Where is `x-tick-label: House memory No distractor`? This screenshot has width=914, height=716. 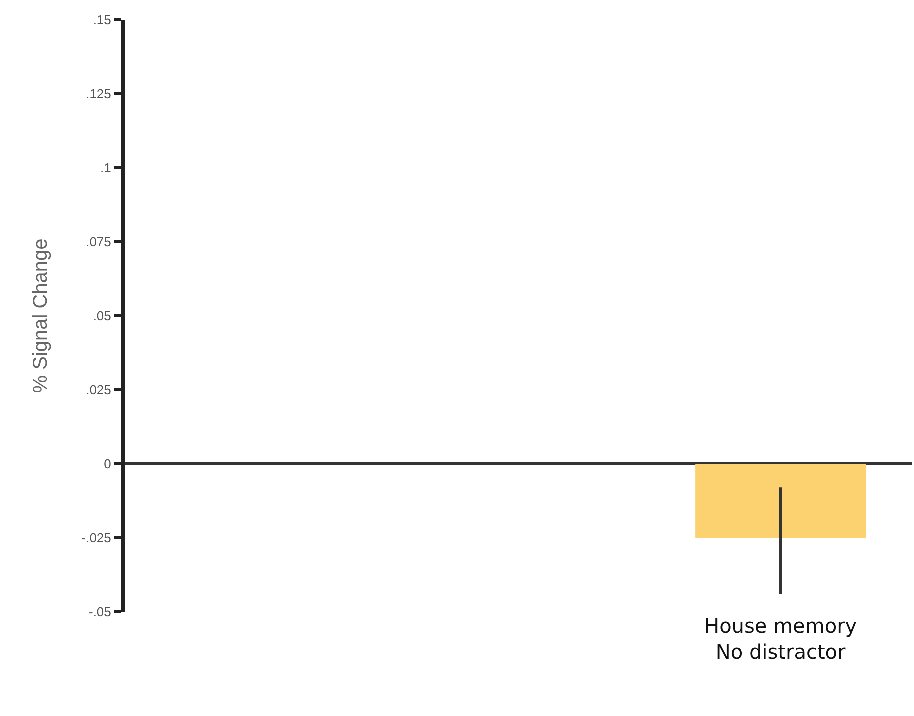
x-tick-label: House memory No distractor is located at coordinates (781, 639).